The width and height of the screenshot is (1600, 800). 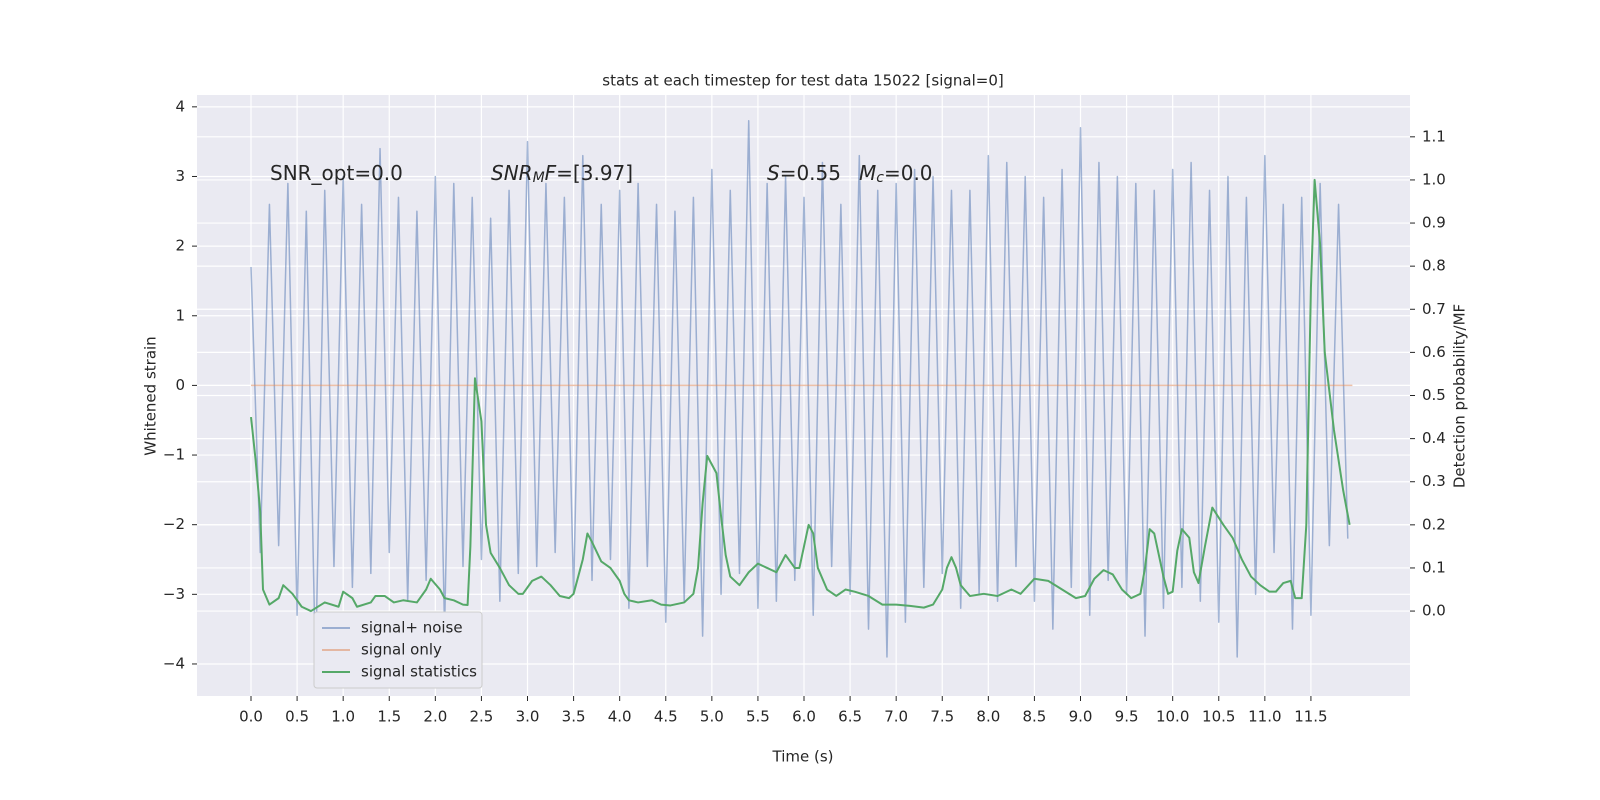 I want to click on annotation-part: c, so click(x=880, y=178).